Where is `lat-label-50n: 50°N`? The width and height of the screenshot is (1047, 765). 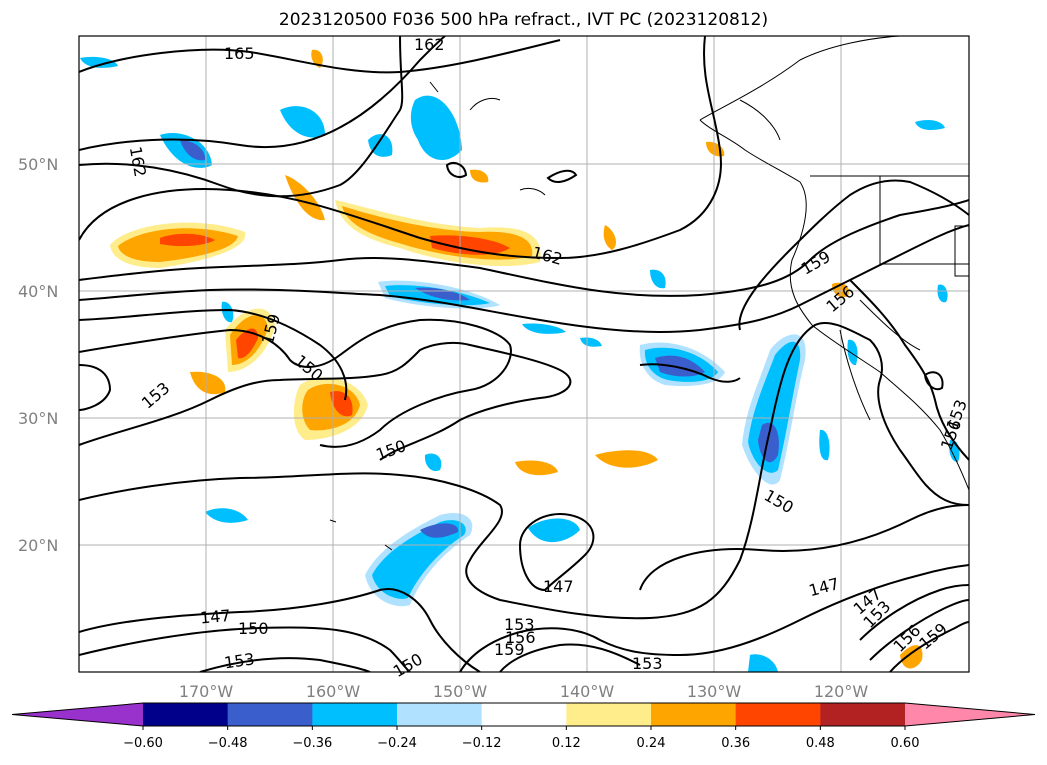
lat-label-50n: 50°N is located at coordinates (38, 164).